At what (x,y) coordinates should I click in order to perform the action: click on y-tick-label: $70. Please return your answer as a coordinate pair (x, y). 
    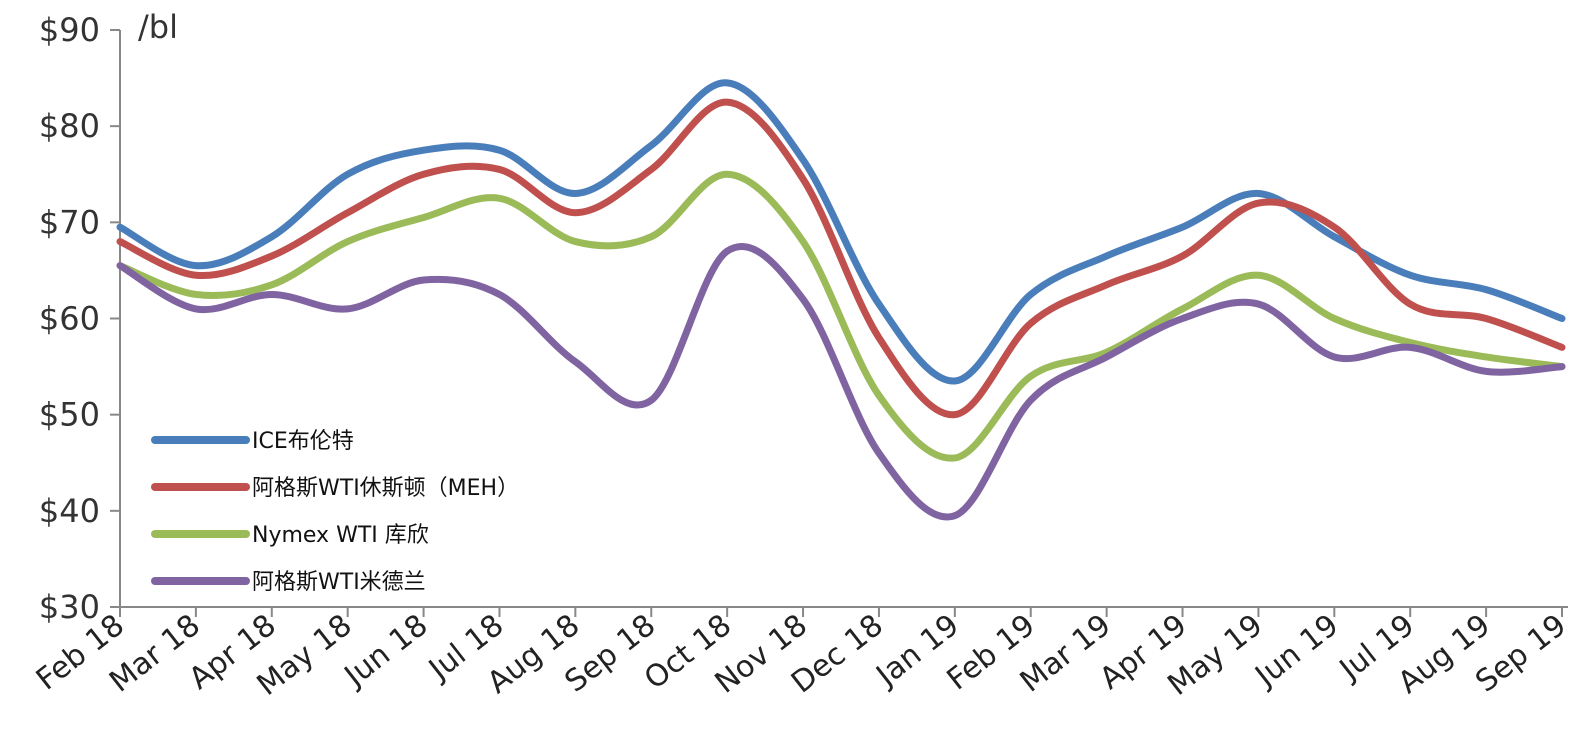
    Looking at the image, I should click on (69, 222).